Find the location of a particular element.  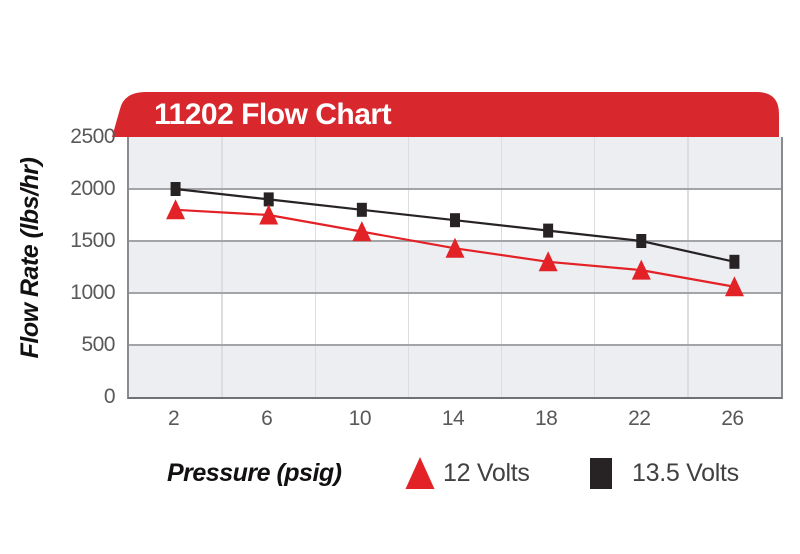

y-tick-label: 2000 is located at coordinates (92, 188).